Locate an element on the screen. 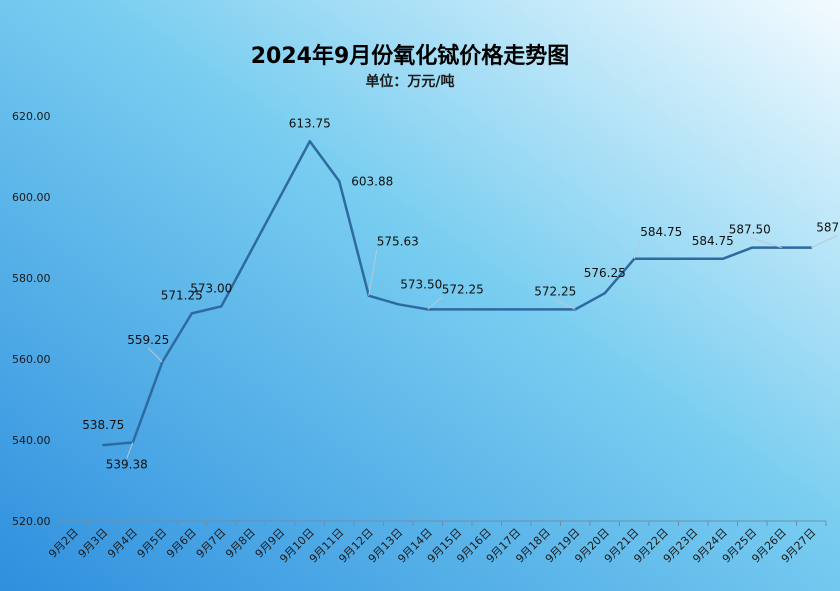 This screenshot has width=840, height=591. chart-title: 2024年9月份氧化铽价格走势图 is located at coordinates (410, 56).